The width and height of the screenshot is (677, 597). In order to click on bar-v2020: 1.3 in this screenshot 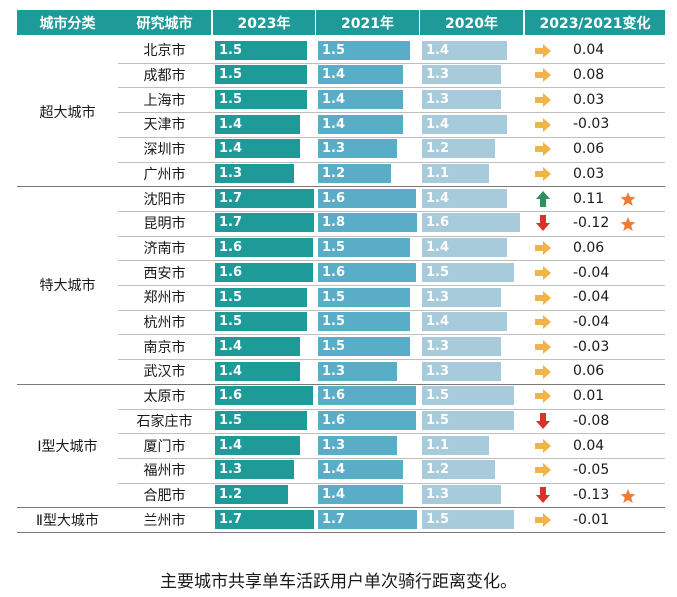, I will do `click(462, 495)`.